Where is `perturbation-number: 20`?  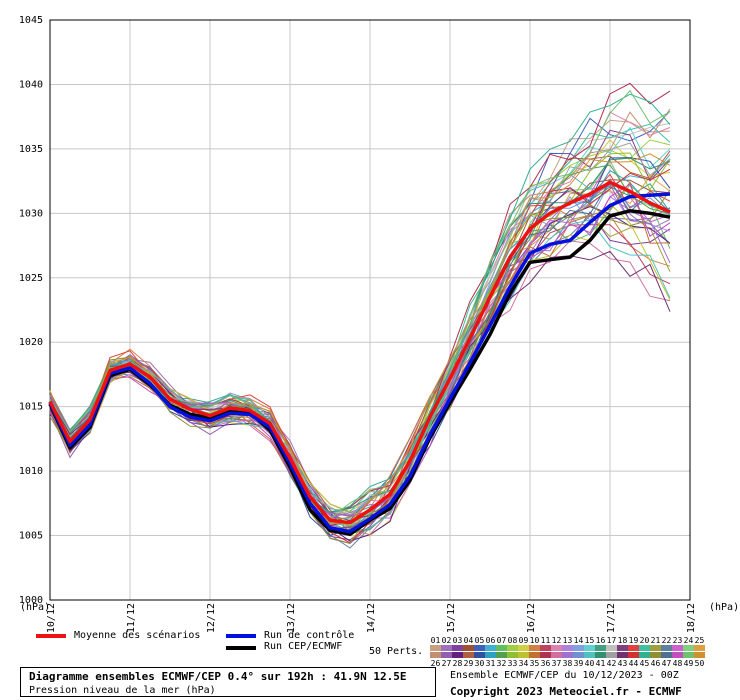 perturbation-number: 20 is located at coordinates (644, 640).